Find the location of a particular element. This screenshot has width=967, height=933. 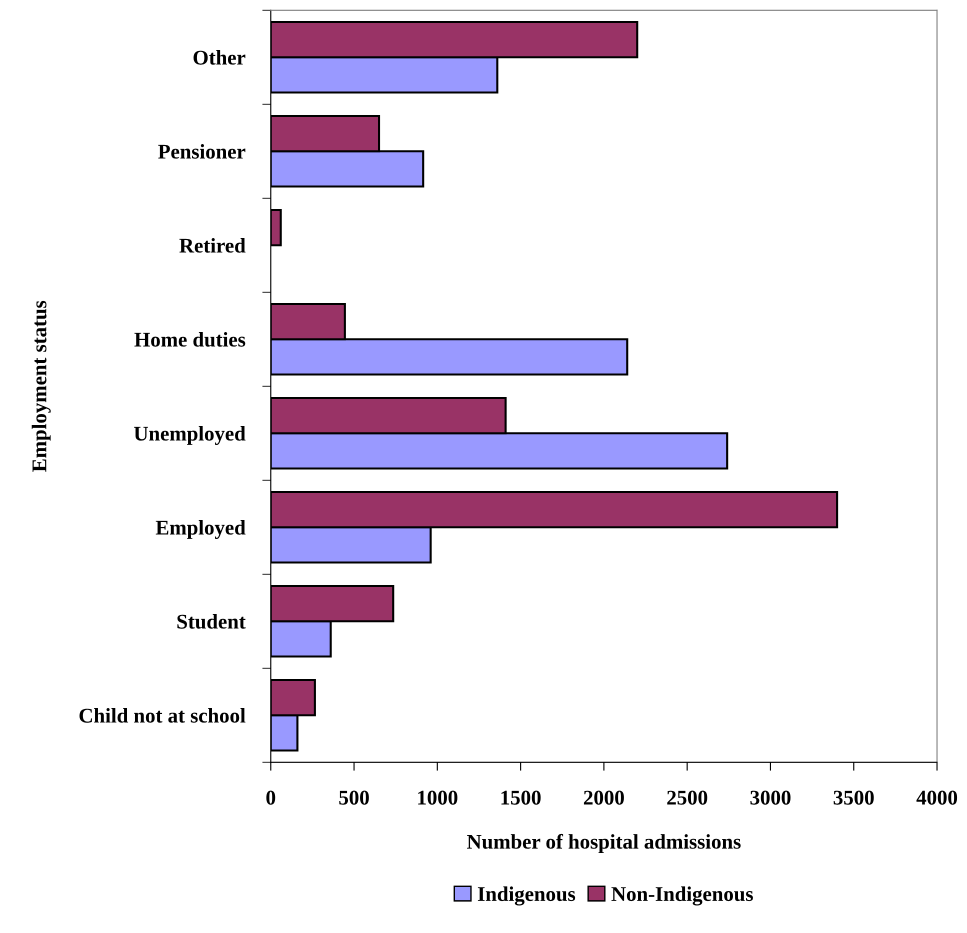

x-tick-label: 500 is located at coordinates (354, 797).